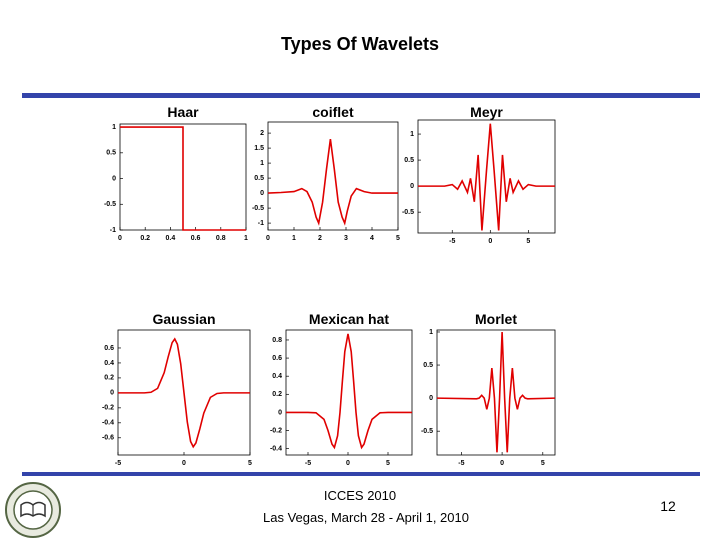  Describe the element at coordinates (486, 112) in the screenshot. I see `plot-title: Meyr` at that location.